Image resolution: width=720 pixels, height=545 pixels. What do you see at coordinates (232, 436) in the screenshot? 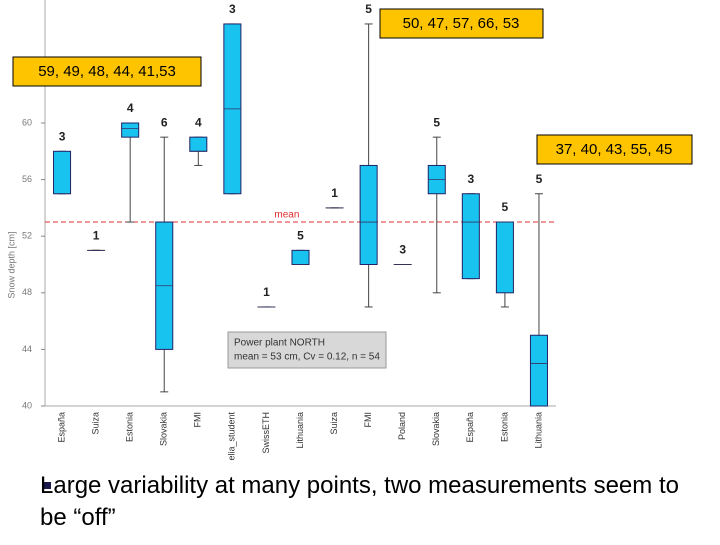
I see `x-tick-label: elia_student` at bounding box center [232, 436].